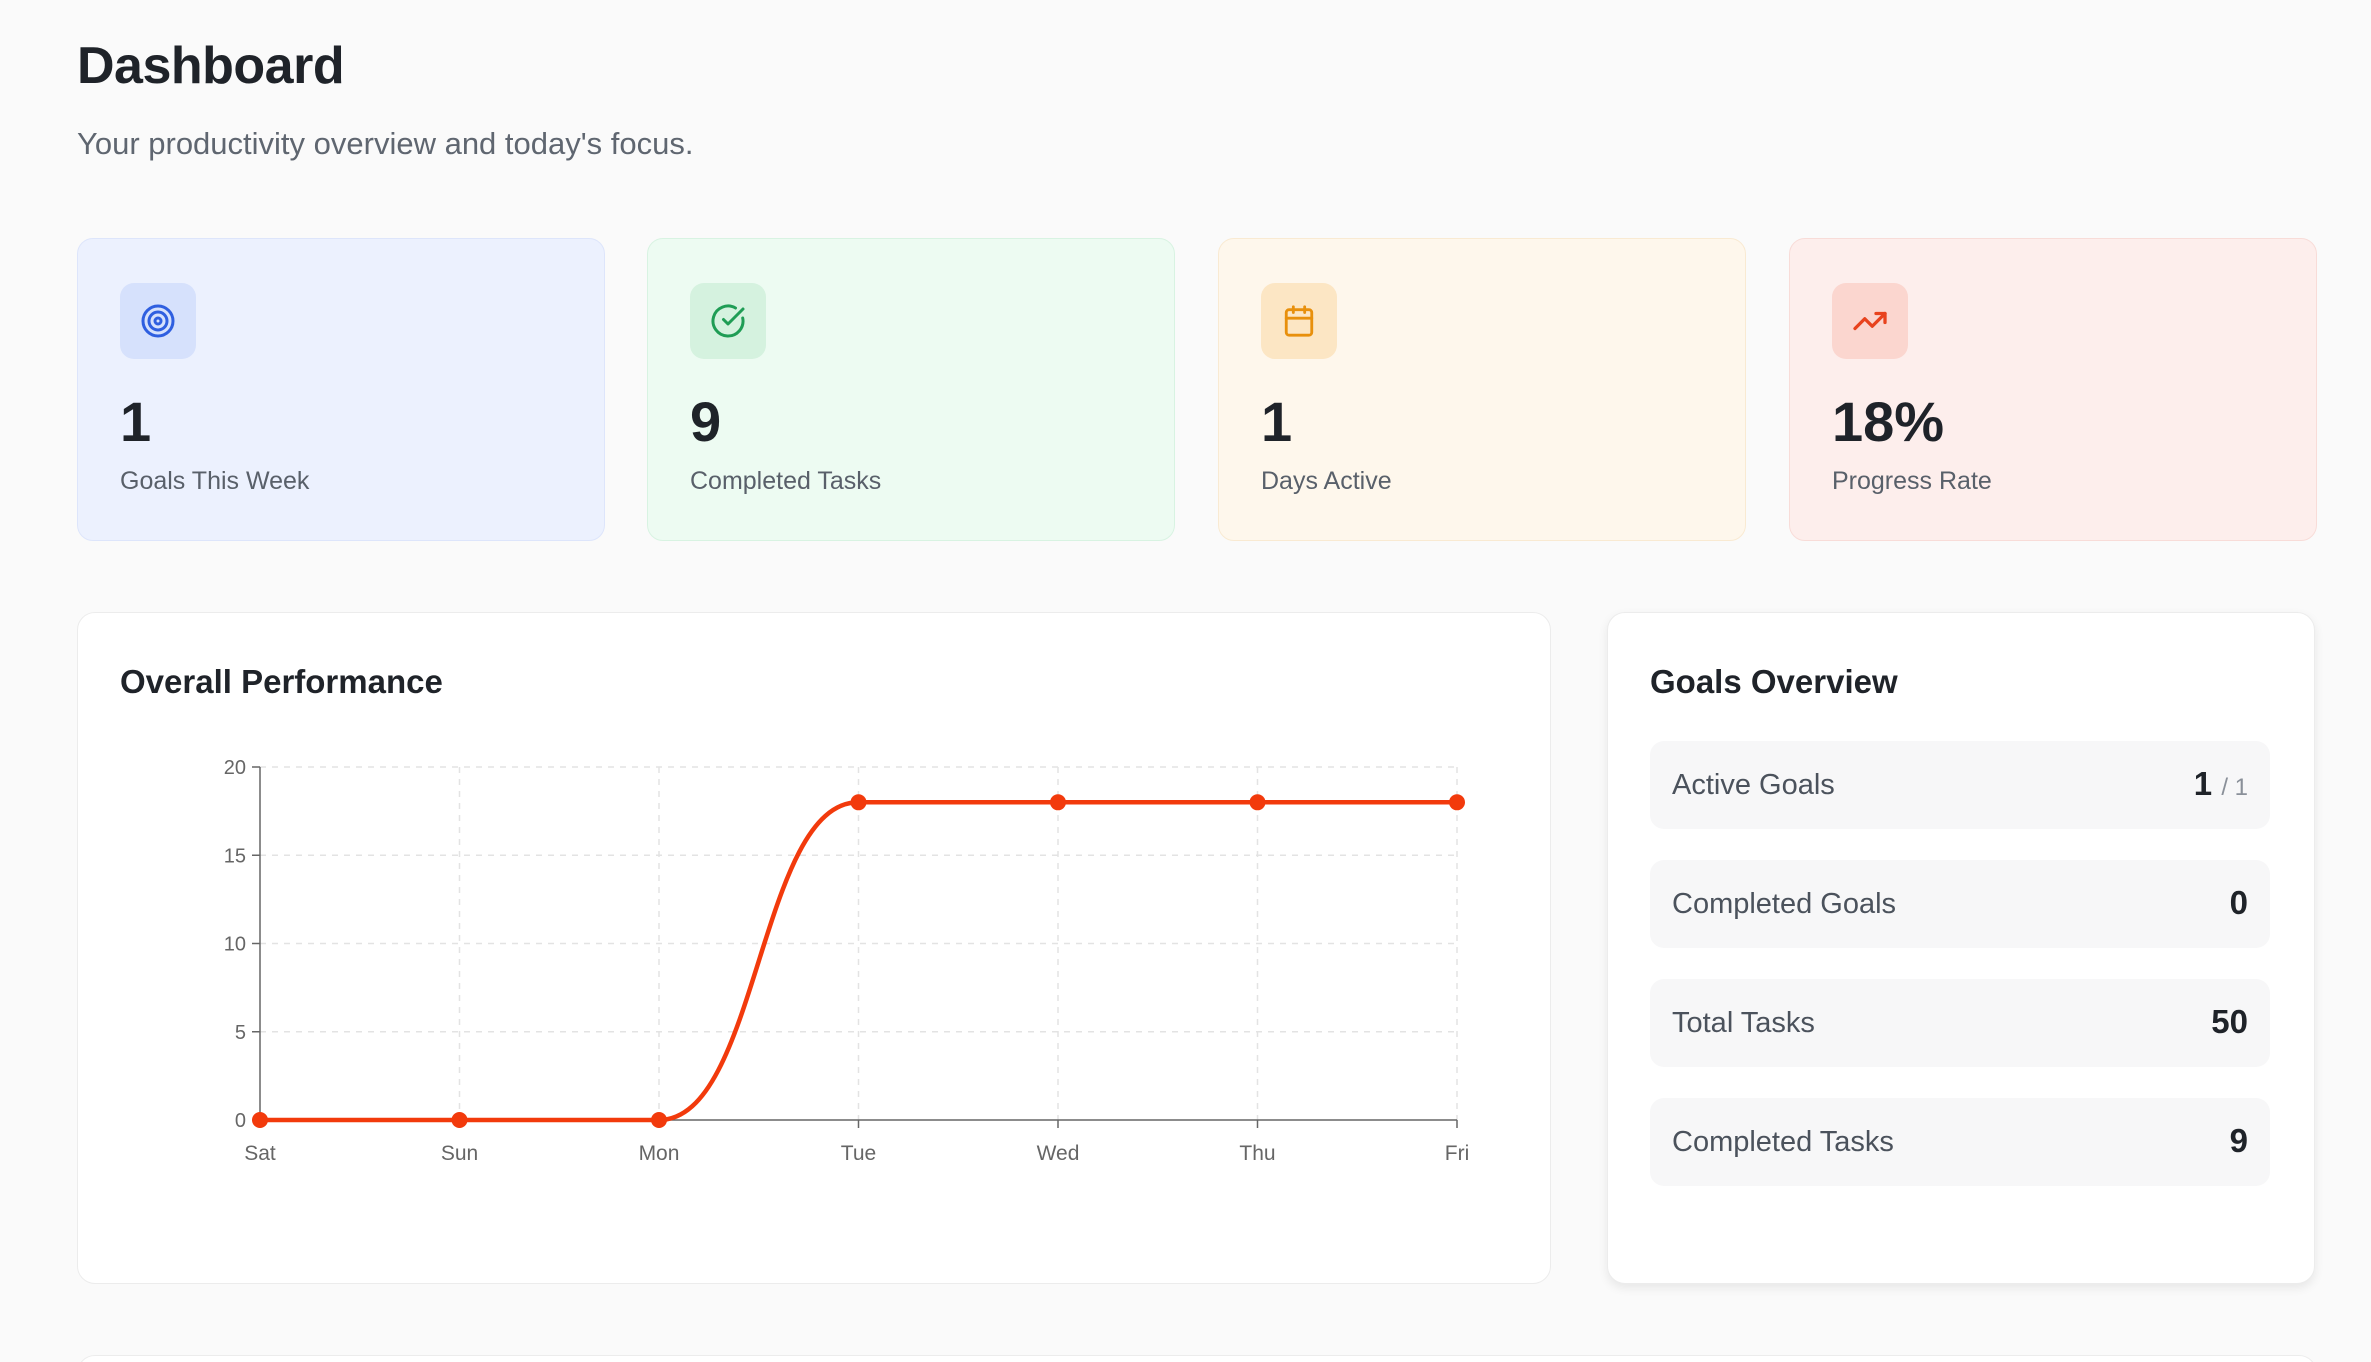  I want to click on goal-value-total: / 1, so click(2234, 787).